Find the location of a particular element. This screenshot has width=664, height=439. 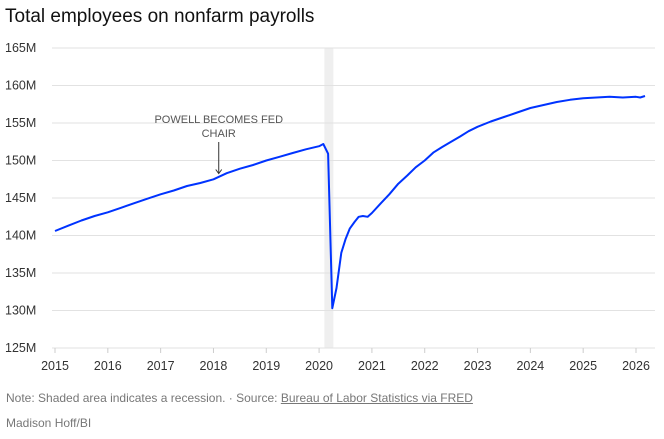

source-link: Bureau of Labor Statistics via FRED is located at coordinates (376, 398).